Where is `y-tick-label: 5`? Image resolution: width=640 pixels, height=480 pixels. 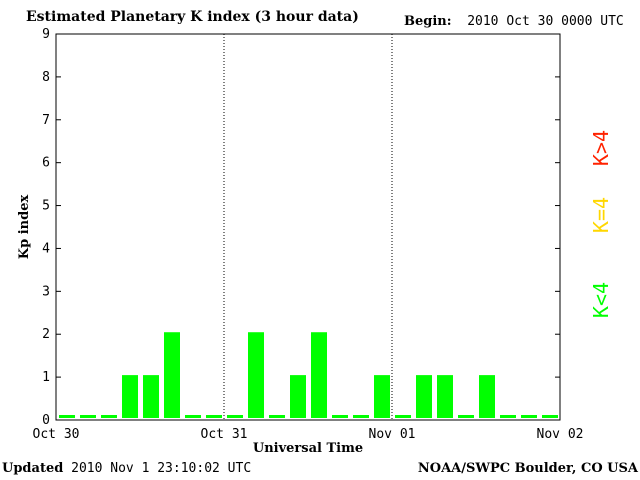
y-tick-label: 5 is located at coordinates (46, 206).